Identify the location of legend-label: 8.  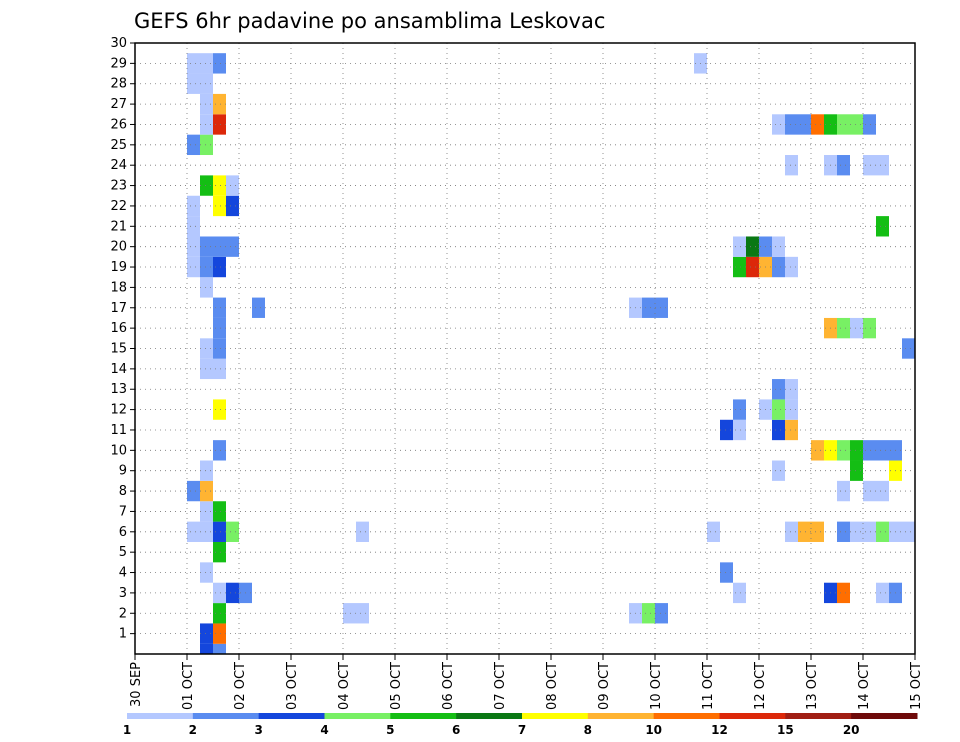
(588, 730).